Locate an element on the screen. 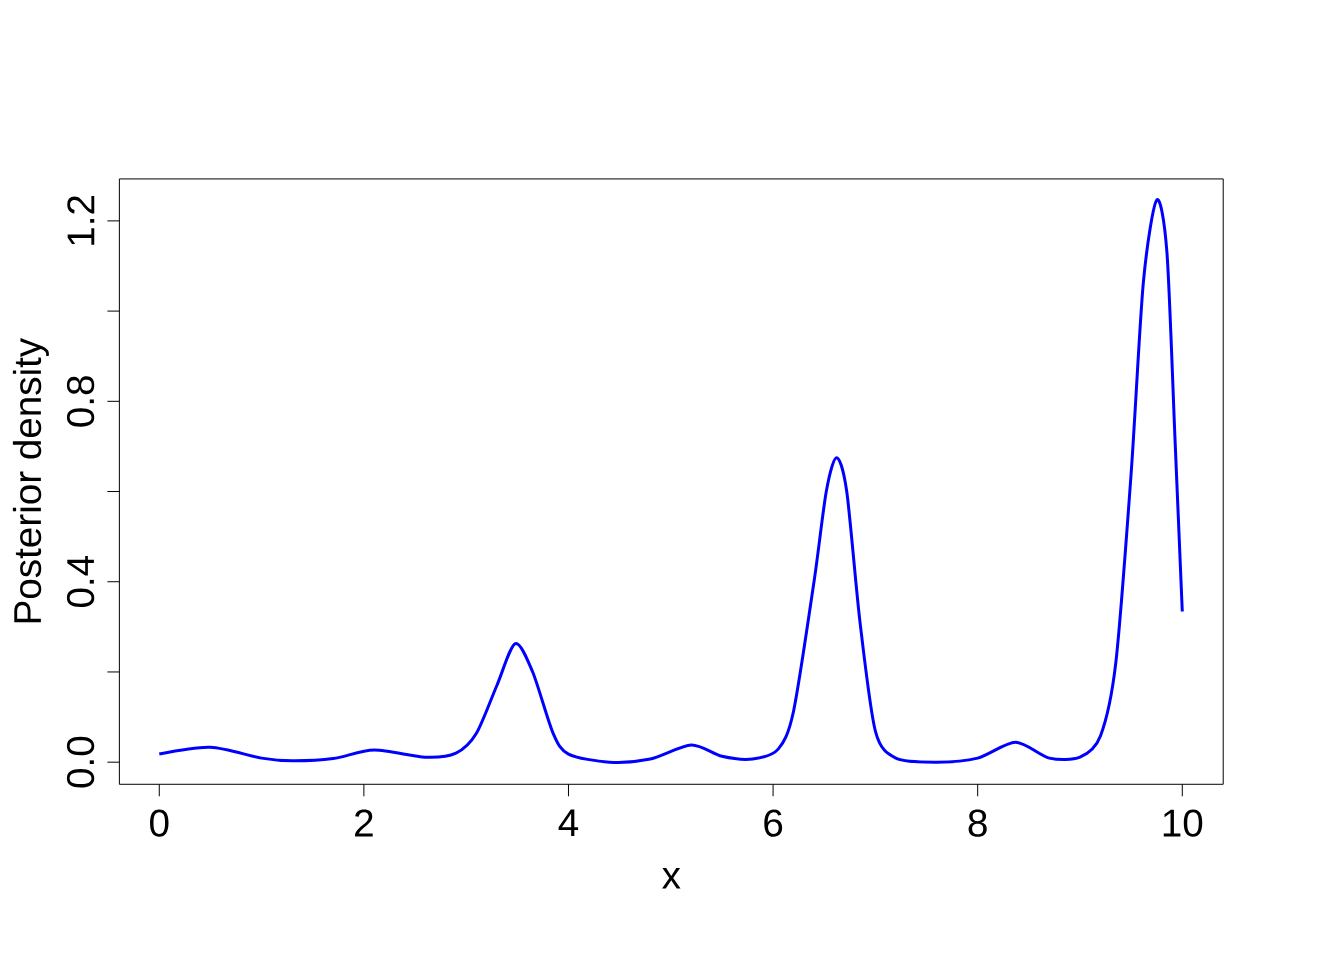 The image size is (1344, 959). y-tick-label: 0.4 is located at coordinates (80, 582).